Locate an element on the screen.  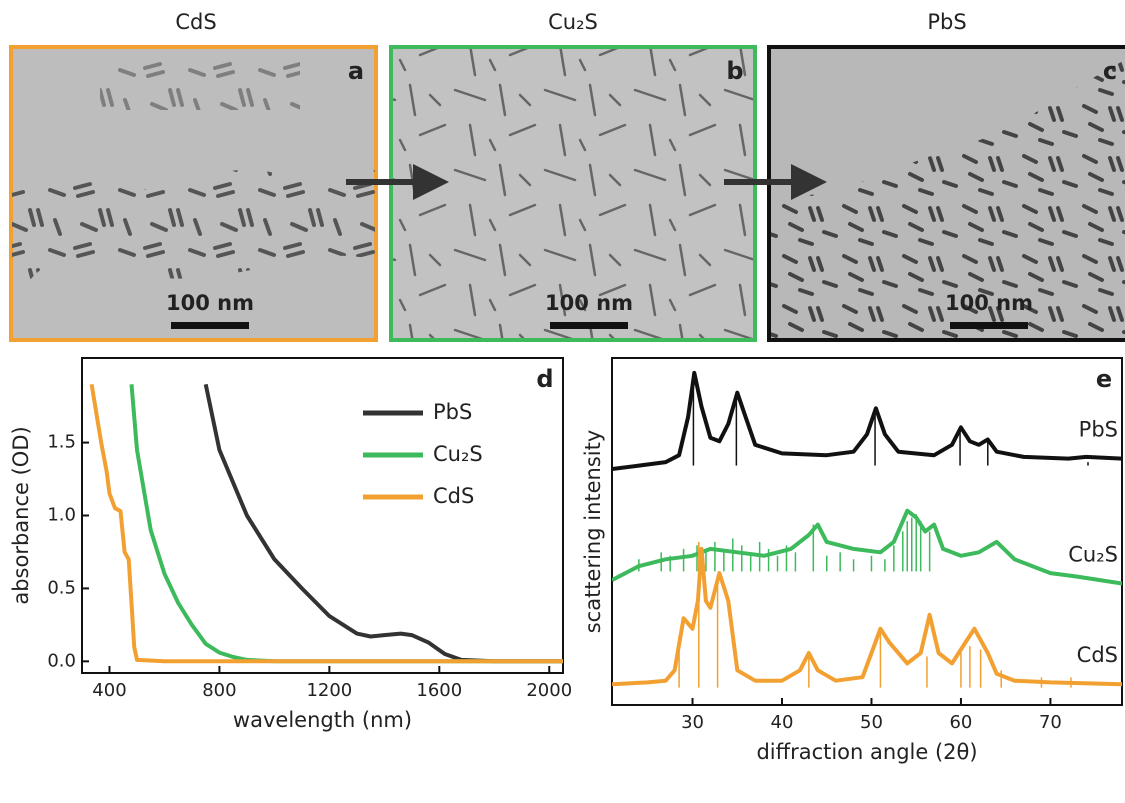
x-tick-label: 400 is located at coordinates (109, 690).